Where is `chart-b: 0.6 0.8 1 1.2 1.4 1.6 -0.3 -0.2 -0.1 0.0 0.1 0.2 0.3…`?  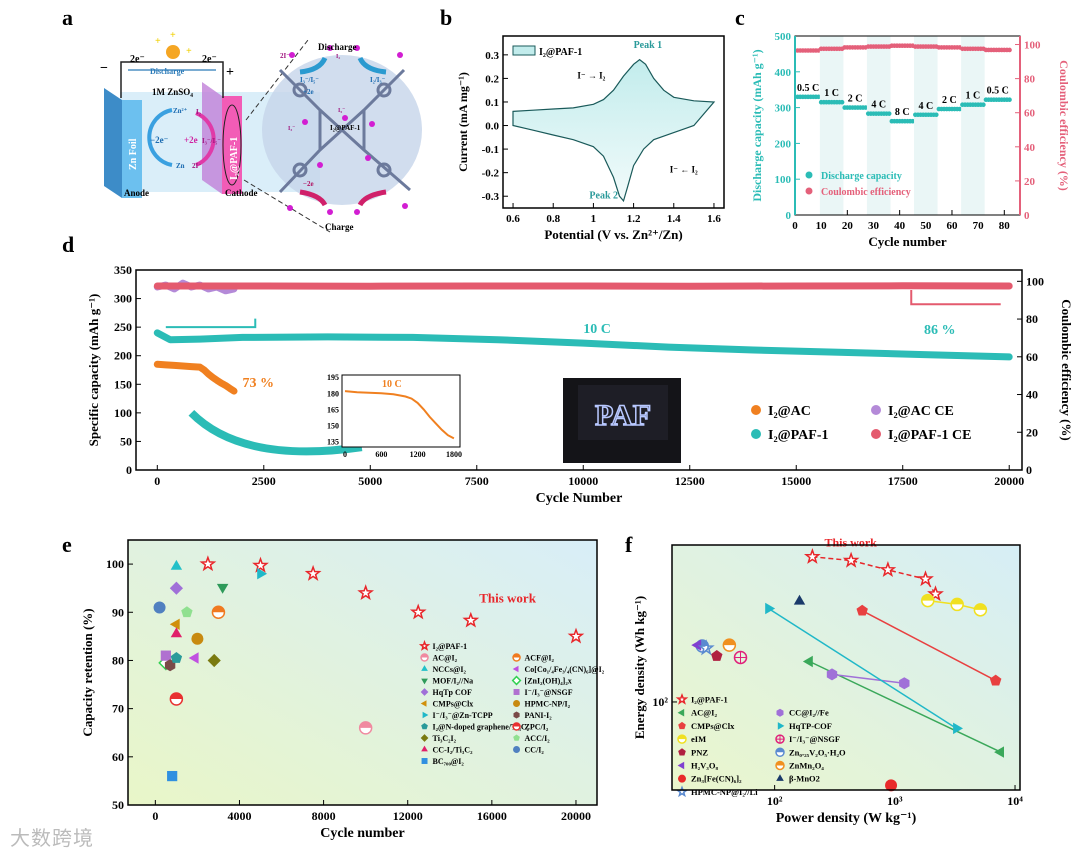 chart-b: 0.6 0.8 1 1.2 1.4 1.6 -0.3 -0.2 -0.1 0.0 0.1 0.2 0.3… is located at coordinates (590, 138).